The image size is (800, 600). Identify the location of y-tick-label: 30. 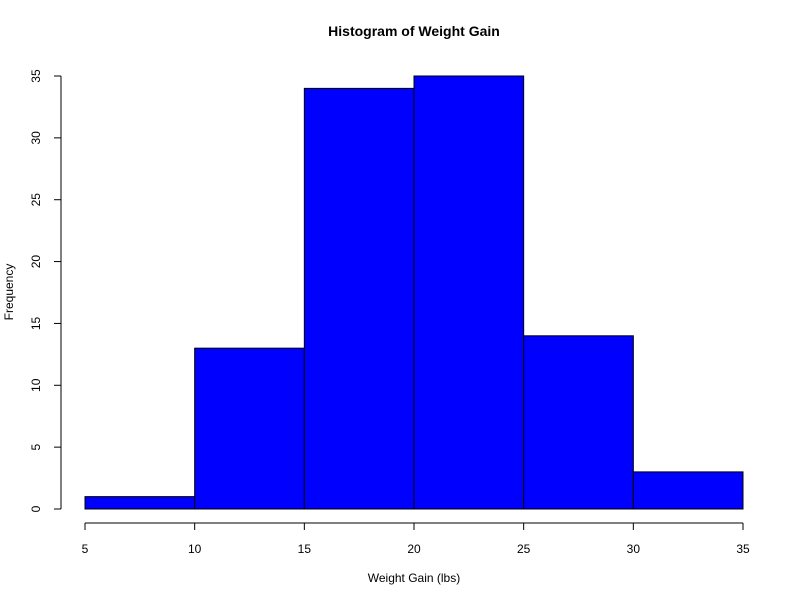
(36, 138).